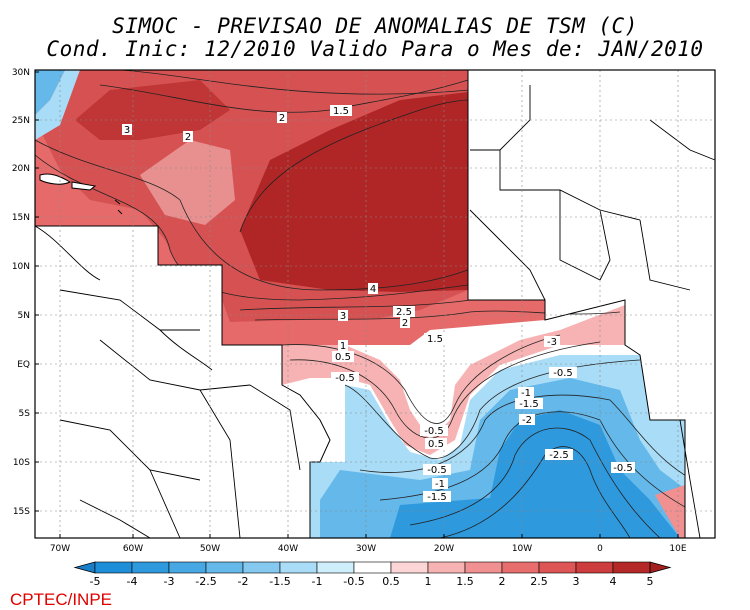 Image resolution: width=750 pixels, height=610 pixels. I want to click on colorbar: -5 -4 -3 -2.5 -2 -1.5 -1 -0.5 0.5 1 1.5 2 2.5 3 4 5, so click(372, 574).